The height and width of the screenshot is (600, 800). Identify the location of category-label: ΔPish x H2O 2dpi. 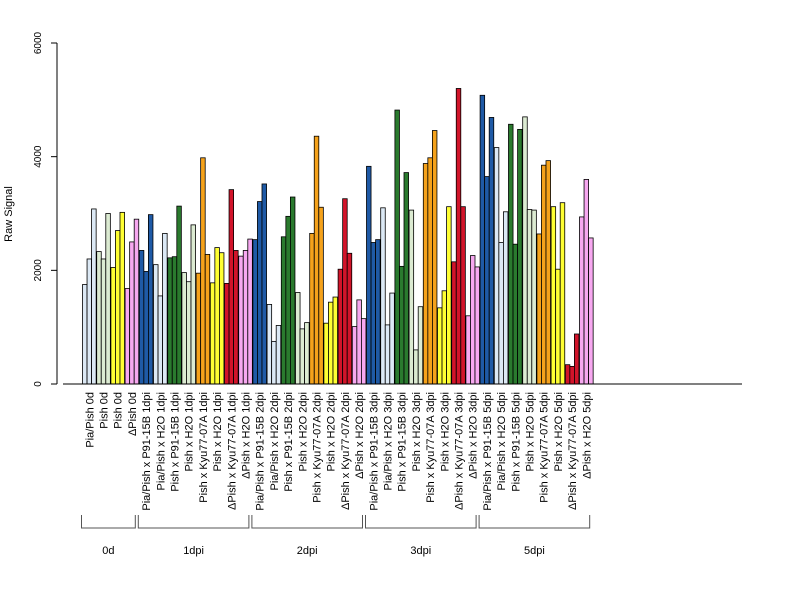
(360, 435).